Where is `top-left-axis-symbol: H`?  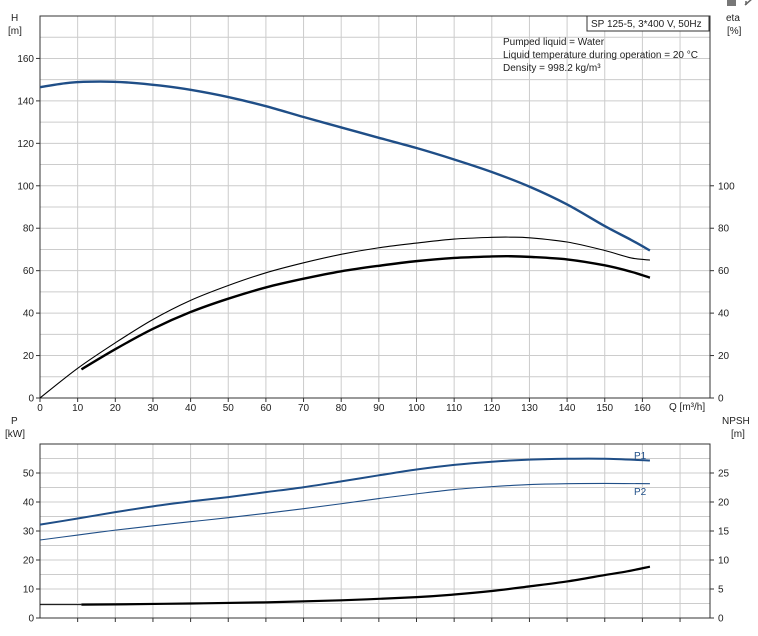 top-left-axis-symbol: H is located at coordinates (14, 18).